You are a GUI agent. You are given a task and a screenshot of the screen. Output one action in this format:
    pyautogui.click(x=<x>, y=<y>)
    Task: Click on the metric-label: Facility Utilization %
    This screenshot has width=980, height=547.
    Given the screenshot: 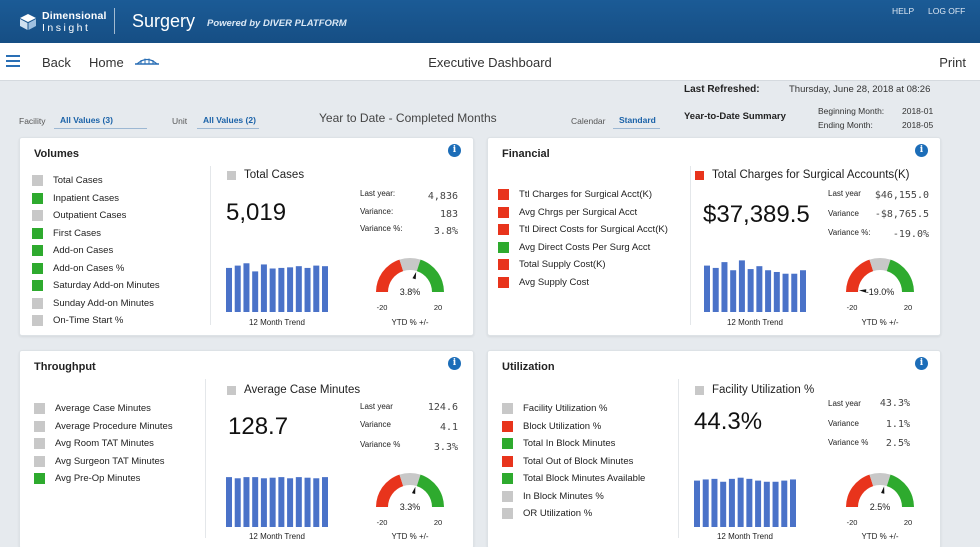 What is the action you would take?
    pyautogui.click(x=565, y=409)
    